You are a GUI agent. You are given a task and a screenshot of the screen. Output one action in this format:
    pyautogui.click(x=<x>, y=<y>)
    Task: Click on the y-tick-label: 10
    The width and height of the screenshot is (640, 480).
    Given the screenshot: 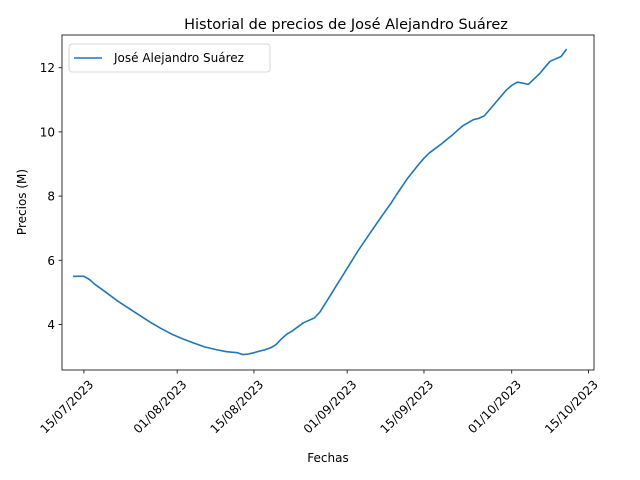 What is the action you would take?
    pyautogui.click(x=47, y=132)
    